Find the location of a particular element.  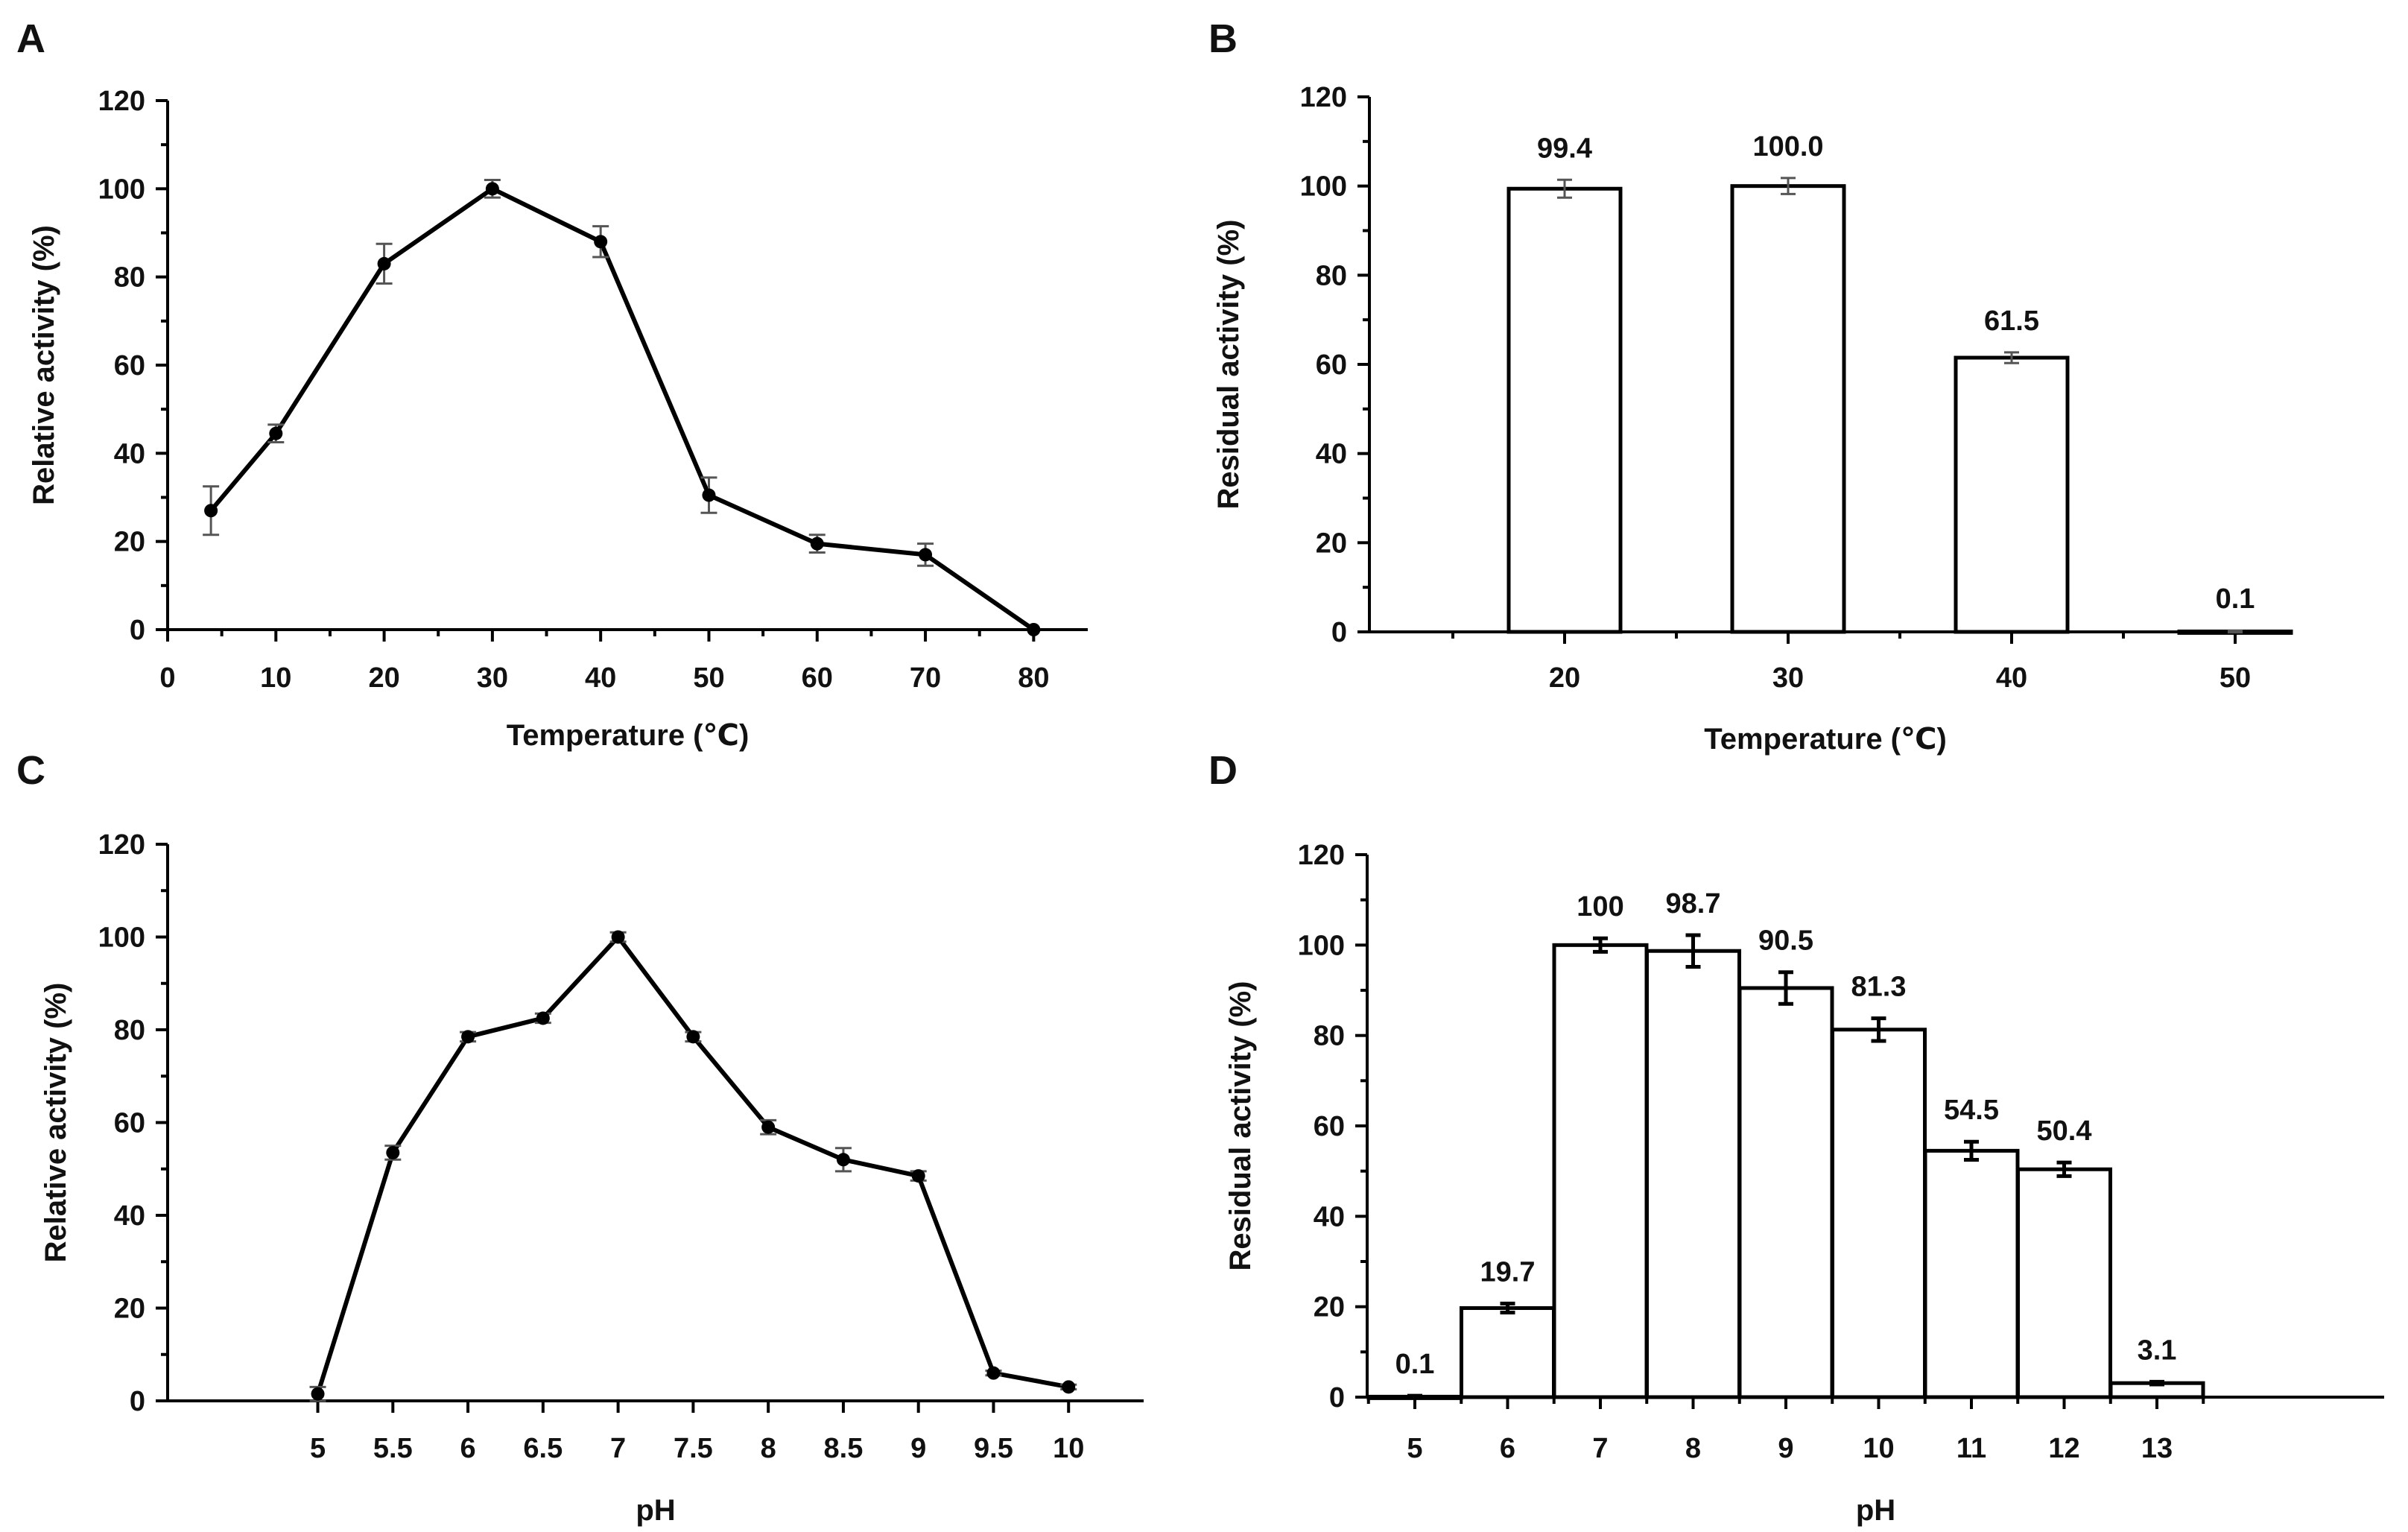

x-tick-label: 80 is located at coordinates (1033, 678).